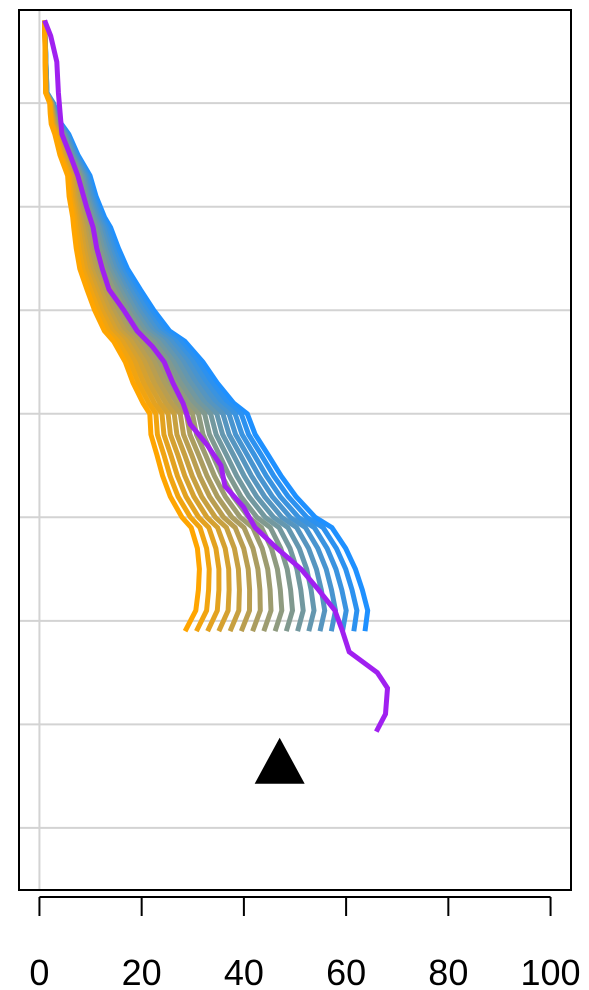 The image size is (589, 990). I want to click on x-tick-label: 0, so click(39, 971).